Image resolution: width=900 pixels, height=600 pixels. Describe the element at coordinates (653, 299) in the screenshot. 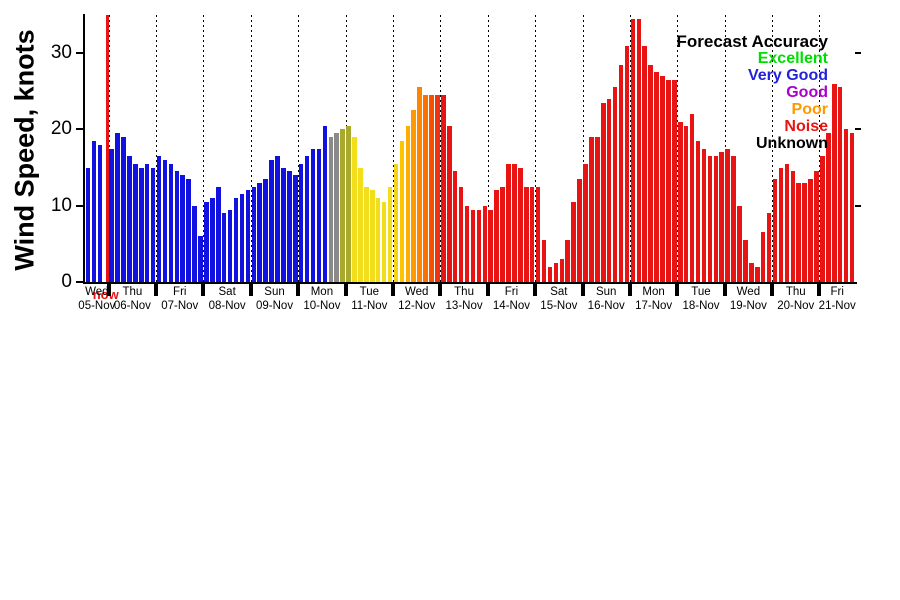

I see `x-tick-label: Mon 17-Nov` at that location.